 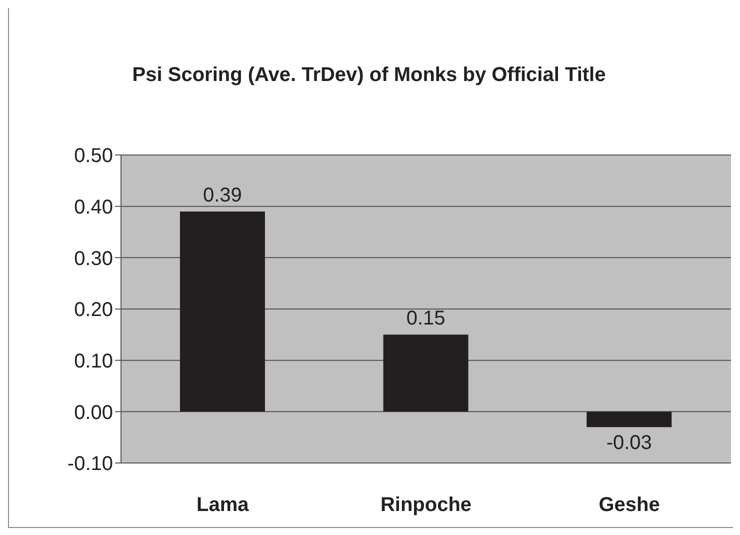 I want to click on y-tick-label: 0.20, so click(x=93, y=310).